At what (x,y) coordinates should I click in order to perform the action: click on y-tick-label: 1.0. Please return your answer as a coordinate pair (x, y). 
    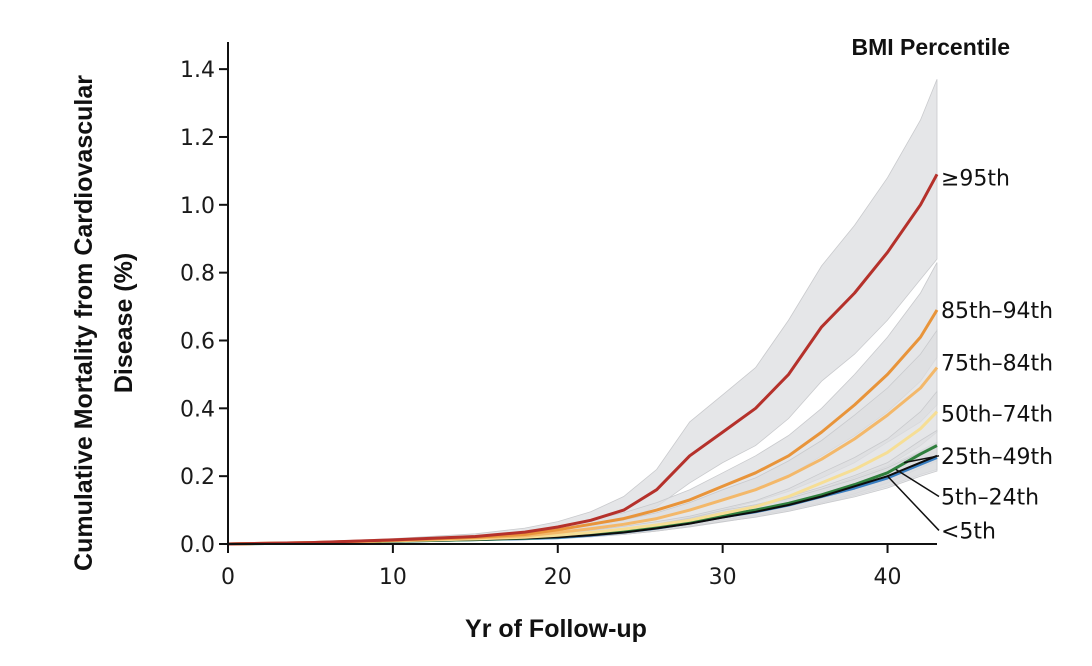
    Looking at the image, I should click on (197, 206).